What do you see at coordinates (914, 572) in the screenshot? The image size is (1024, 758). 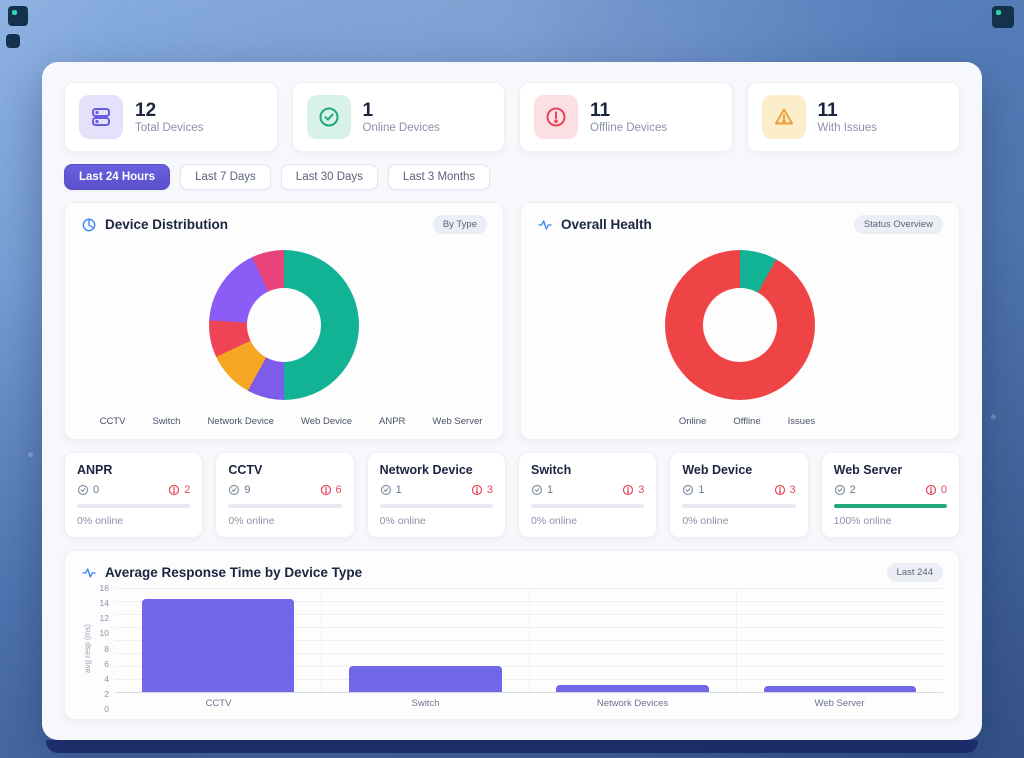 I see `response-time-badge: Last 244` at bounding box center [914, 572].